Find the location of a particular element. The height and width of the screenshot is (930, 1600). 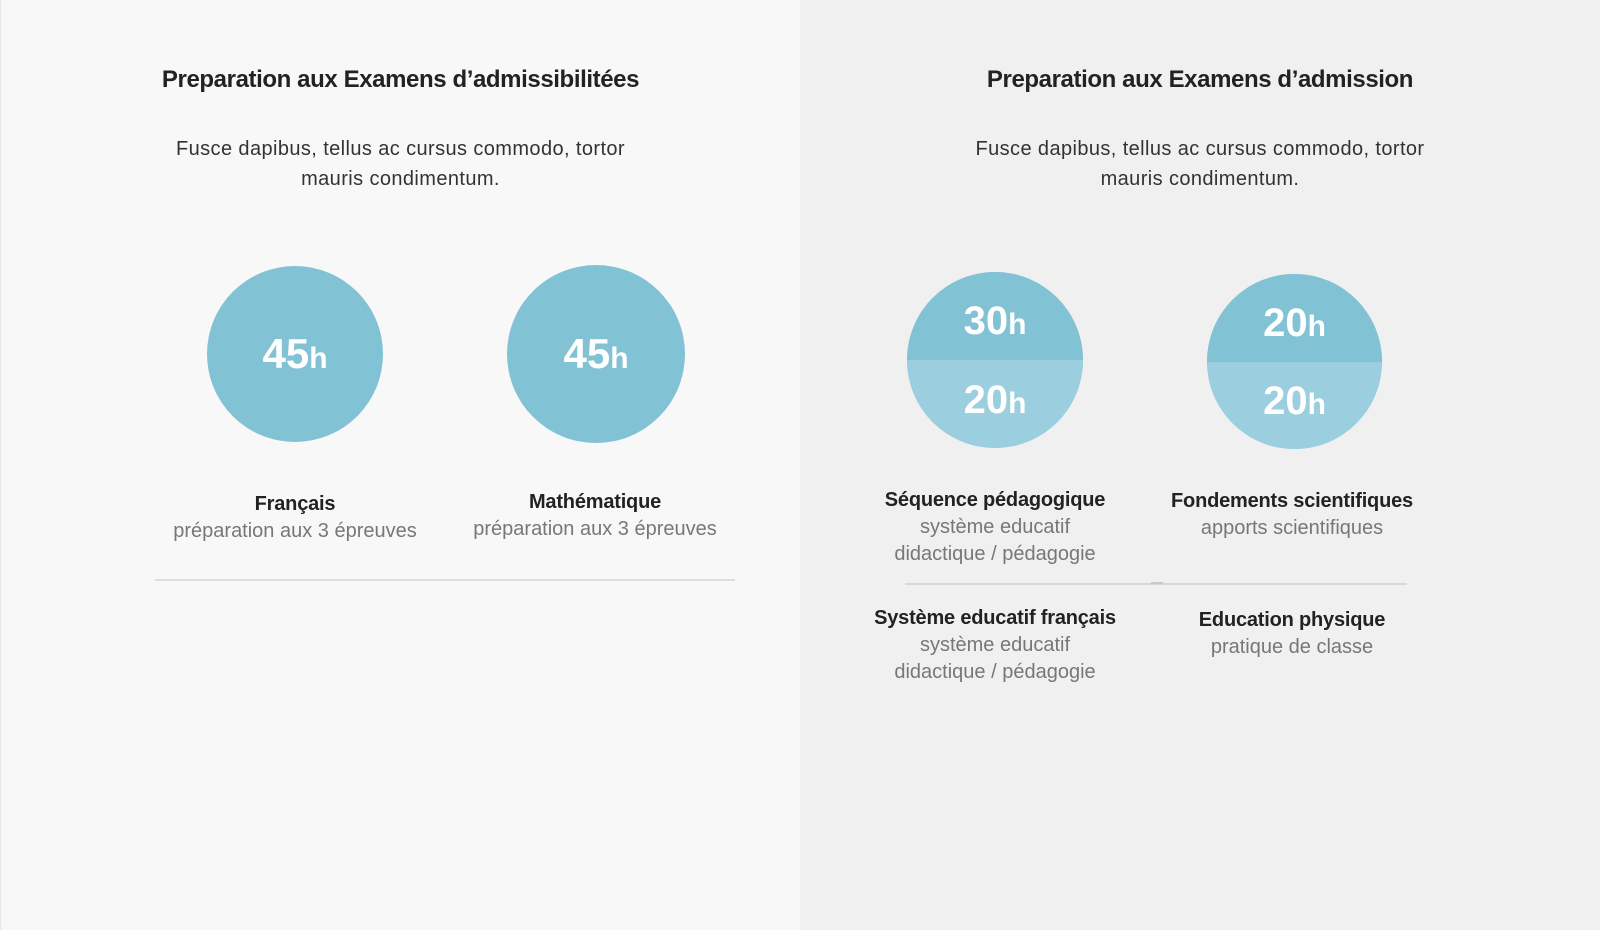

split-hours-circle-1: 30h 20h is located at coordinates (995, 360).